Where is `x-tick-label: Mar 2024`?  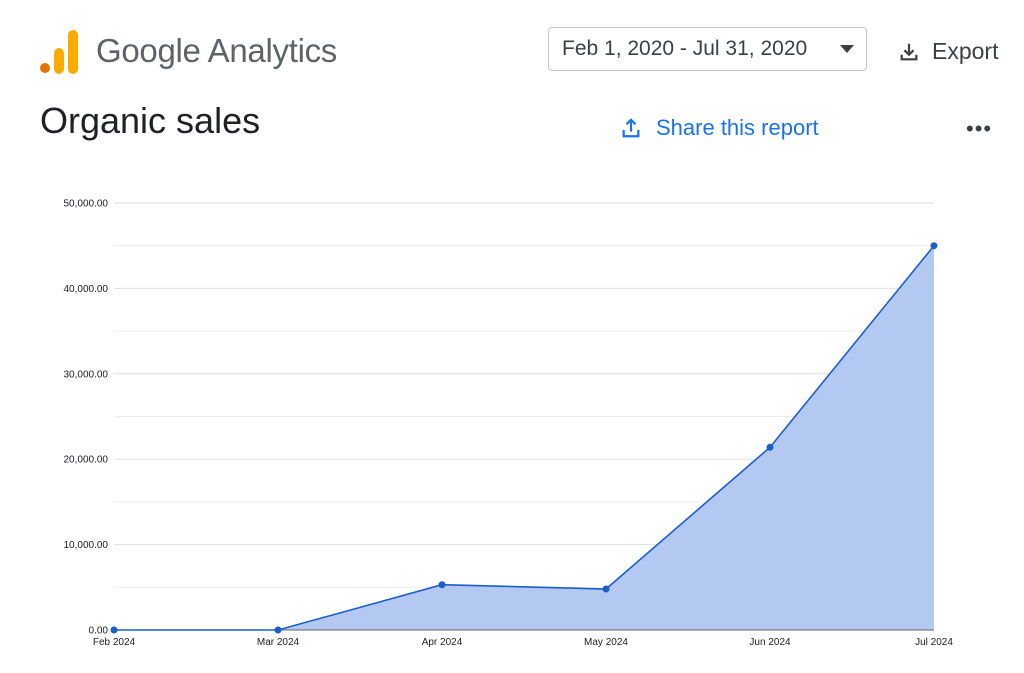
x-tick-label: Mar 2024 is located at coordinates (278, 642).